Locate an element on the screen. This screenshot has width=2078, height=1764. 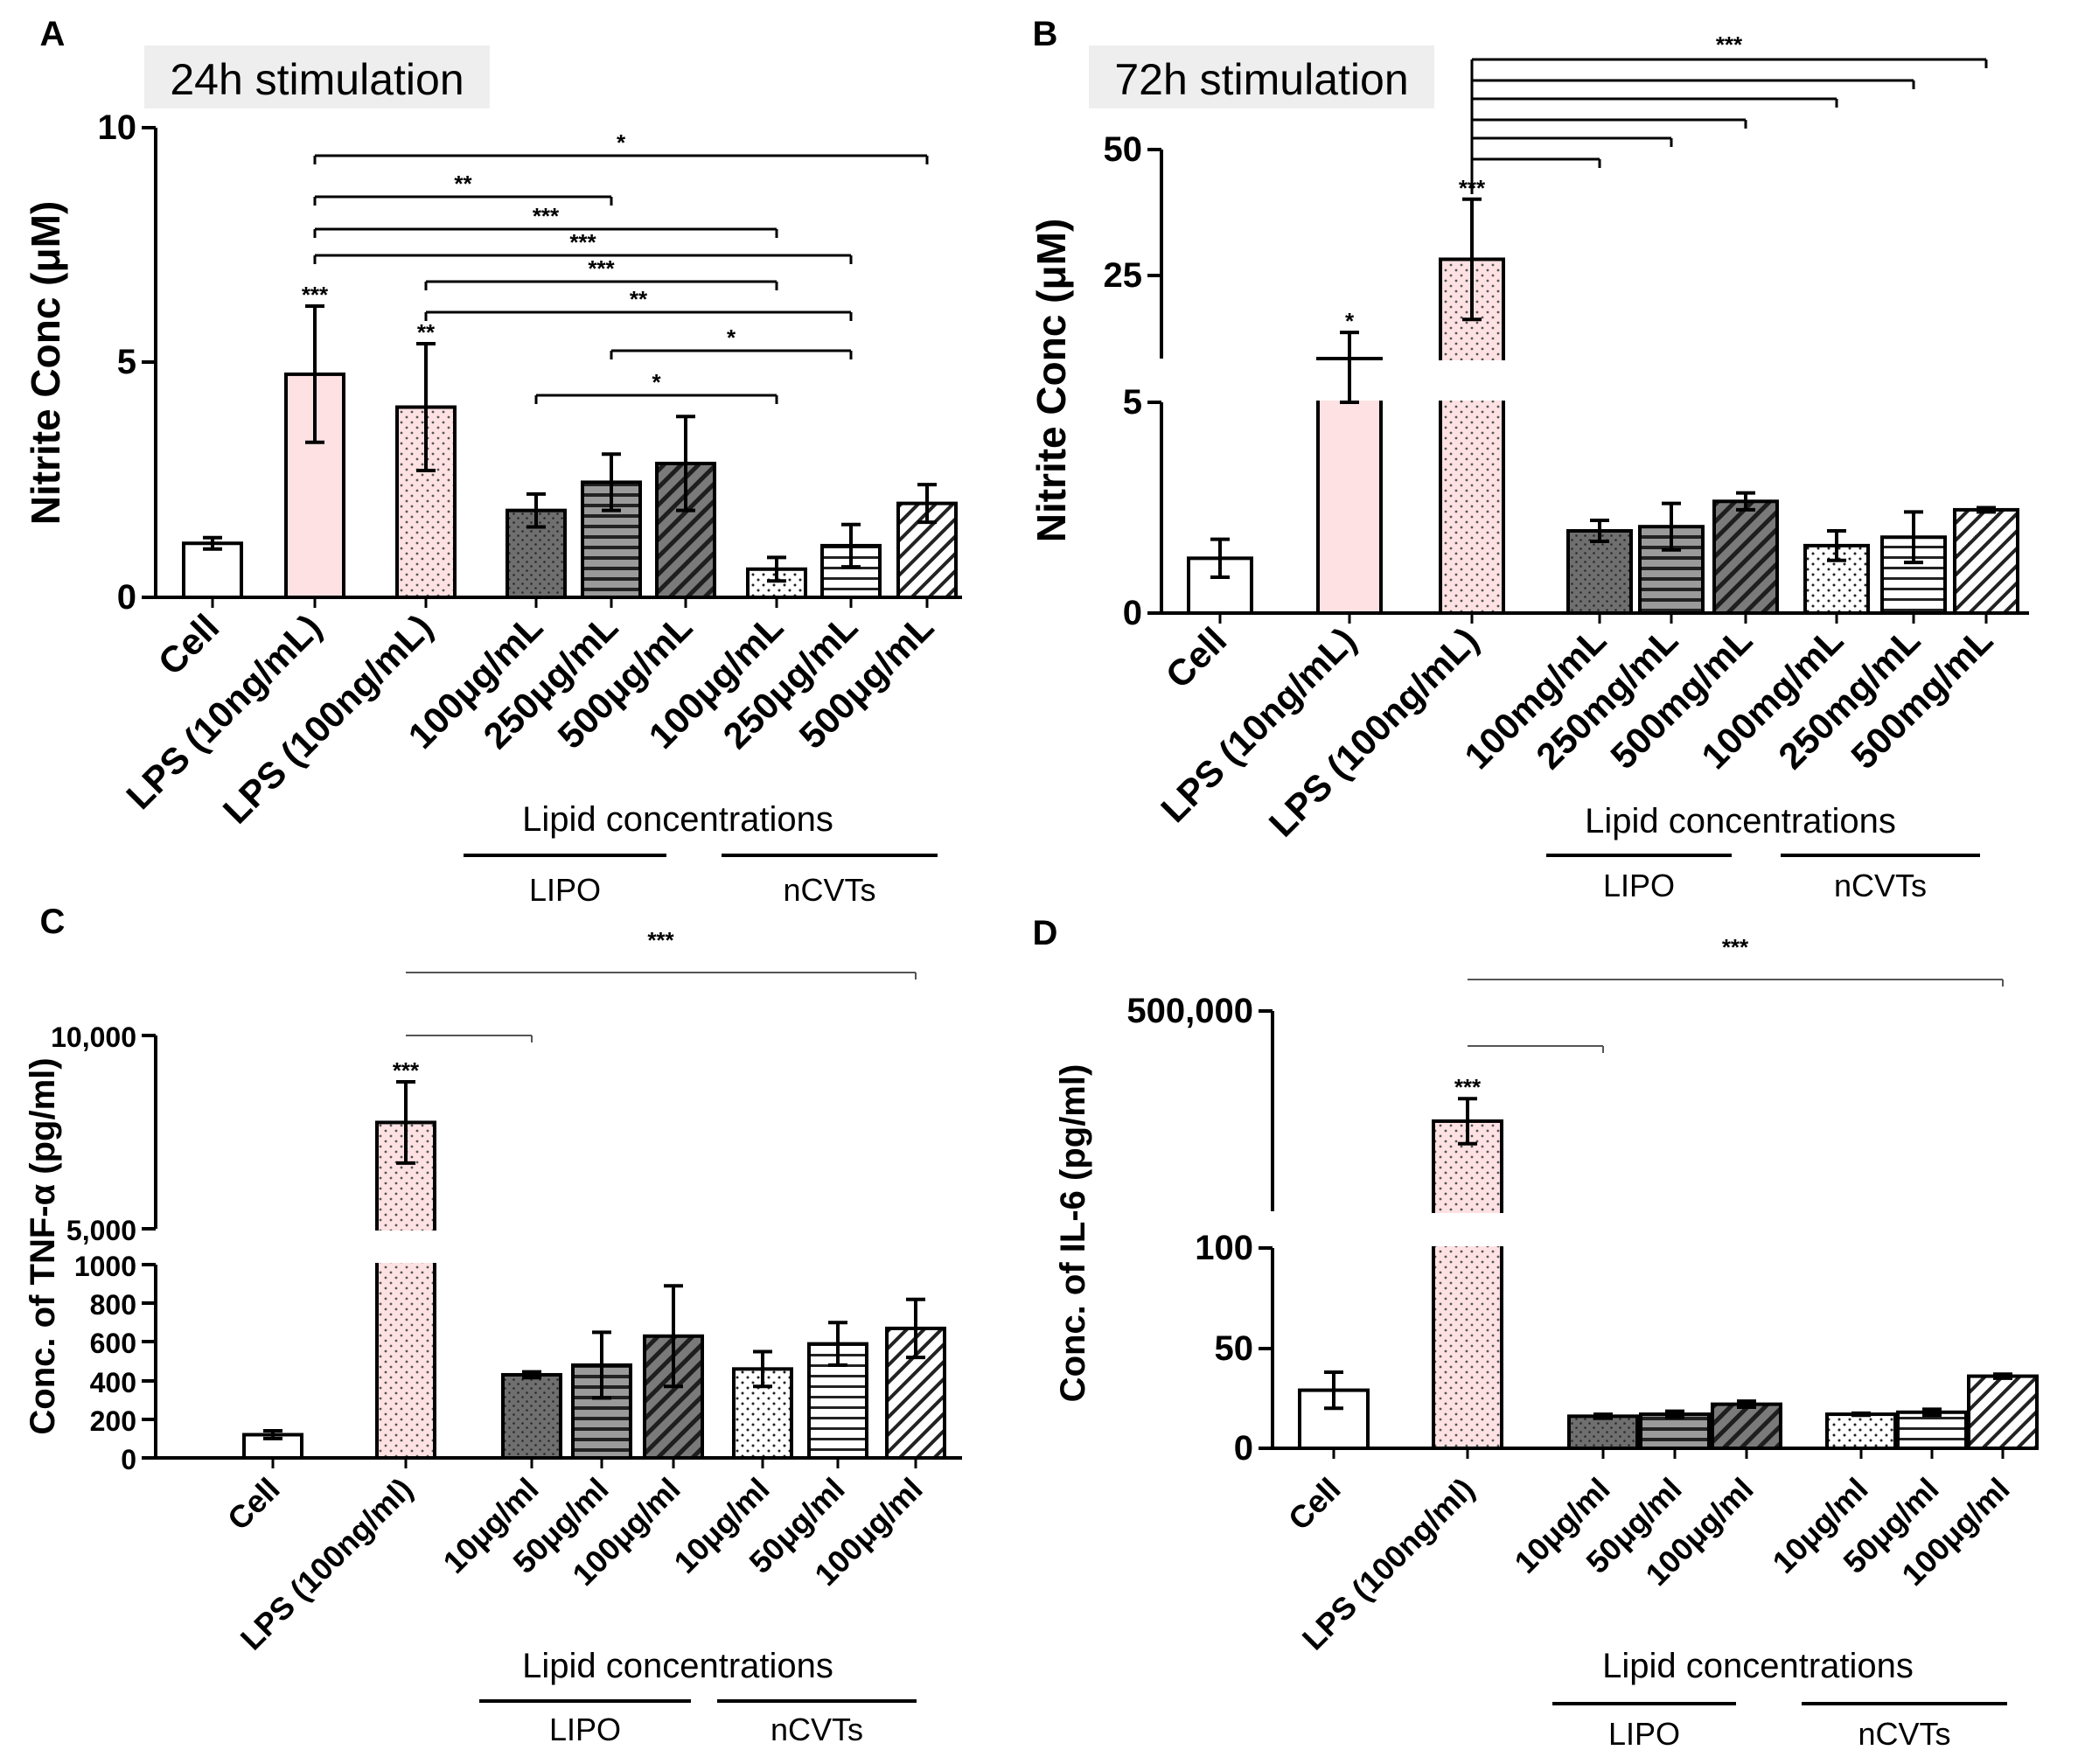
y-tick-label: 800 is located at coordinates (113, 1305).